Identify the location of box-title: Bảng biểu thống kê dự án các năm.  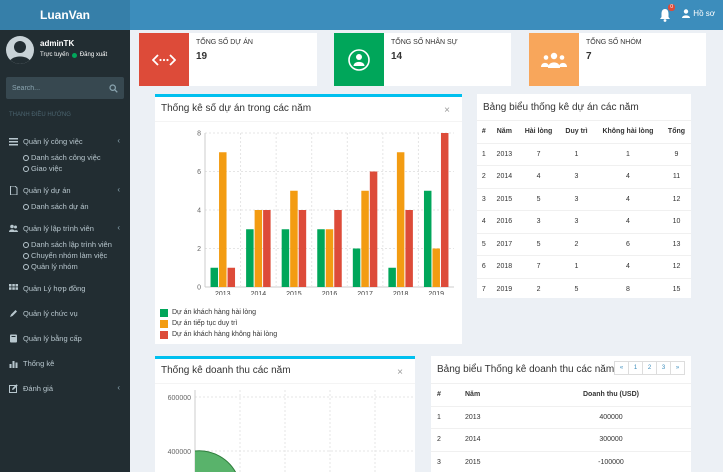
(561, 107).